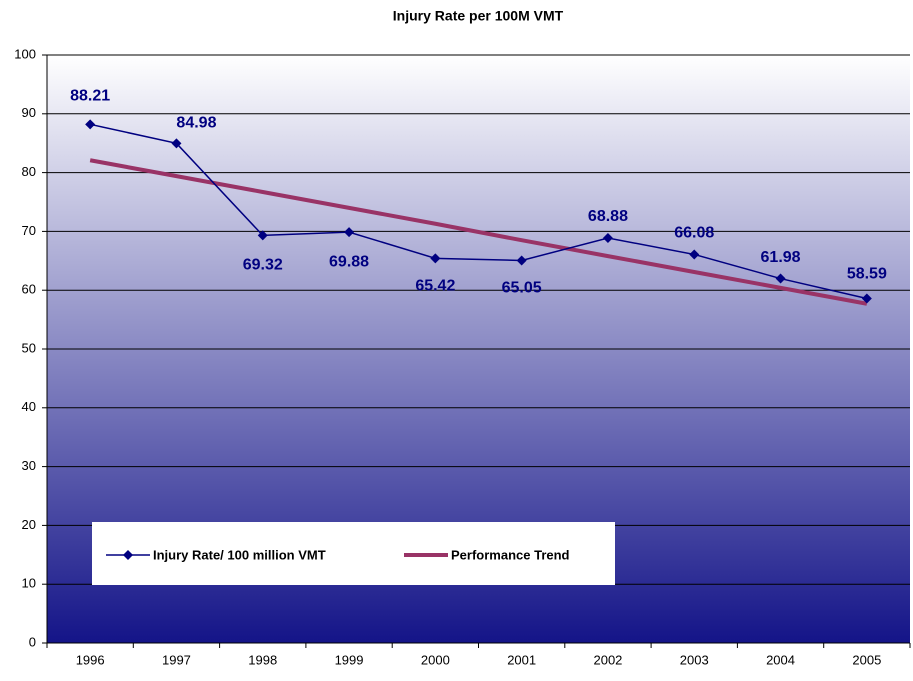  I want to click on x-tick-label: 2003, so click(694, 659).